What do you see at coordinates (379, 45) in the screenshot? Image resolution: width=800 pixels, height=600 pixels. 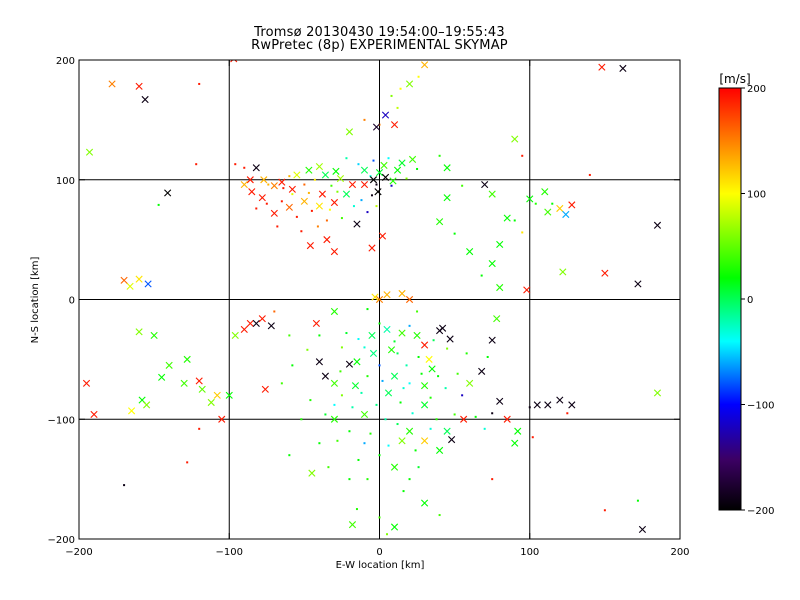 I see `chart-subtitle: RwPretec (8p) EXPERIMENTAL SKYMAP` at bounding box center [379, 45].